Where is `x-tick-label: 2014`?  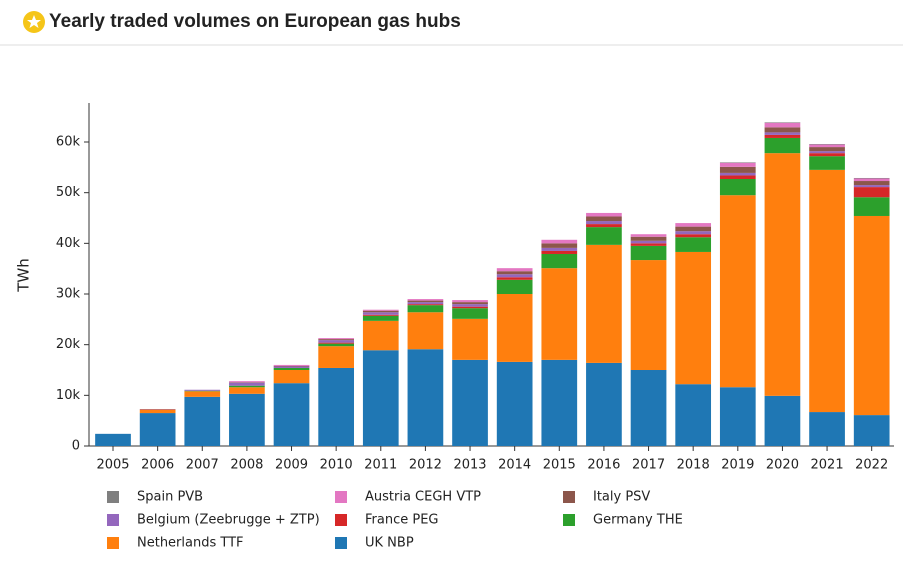 x-tick-label: 2014 is located at coordinates (514, 465).